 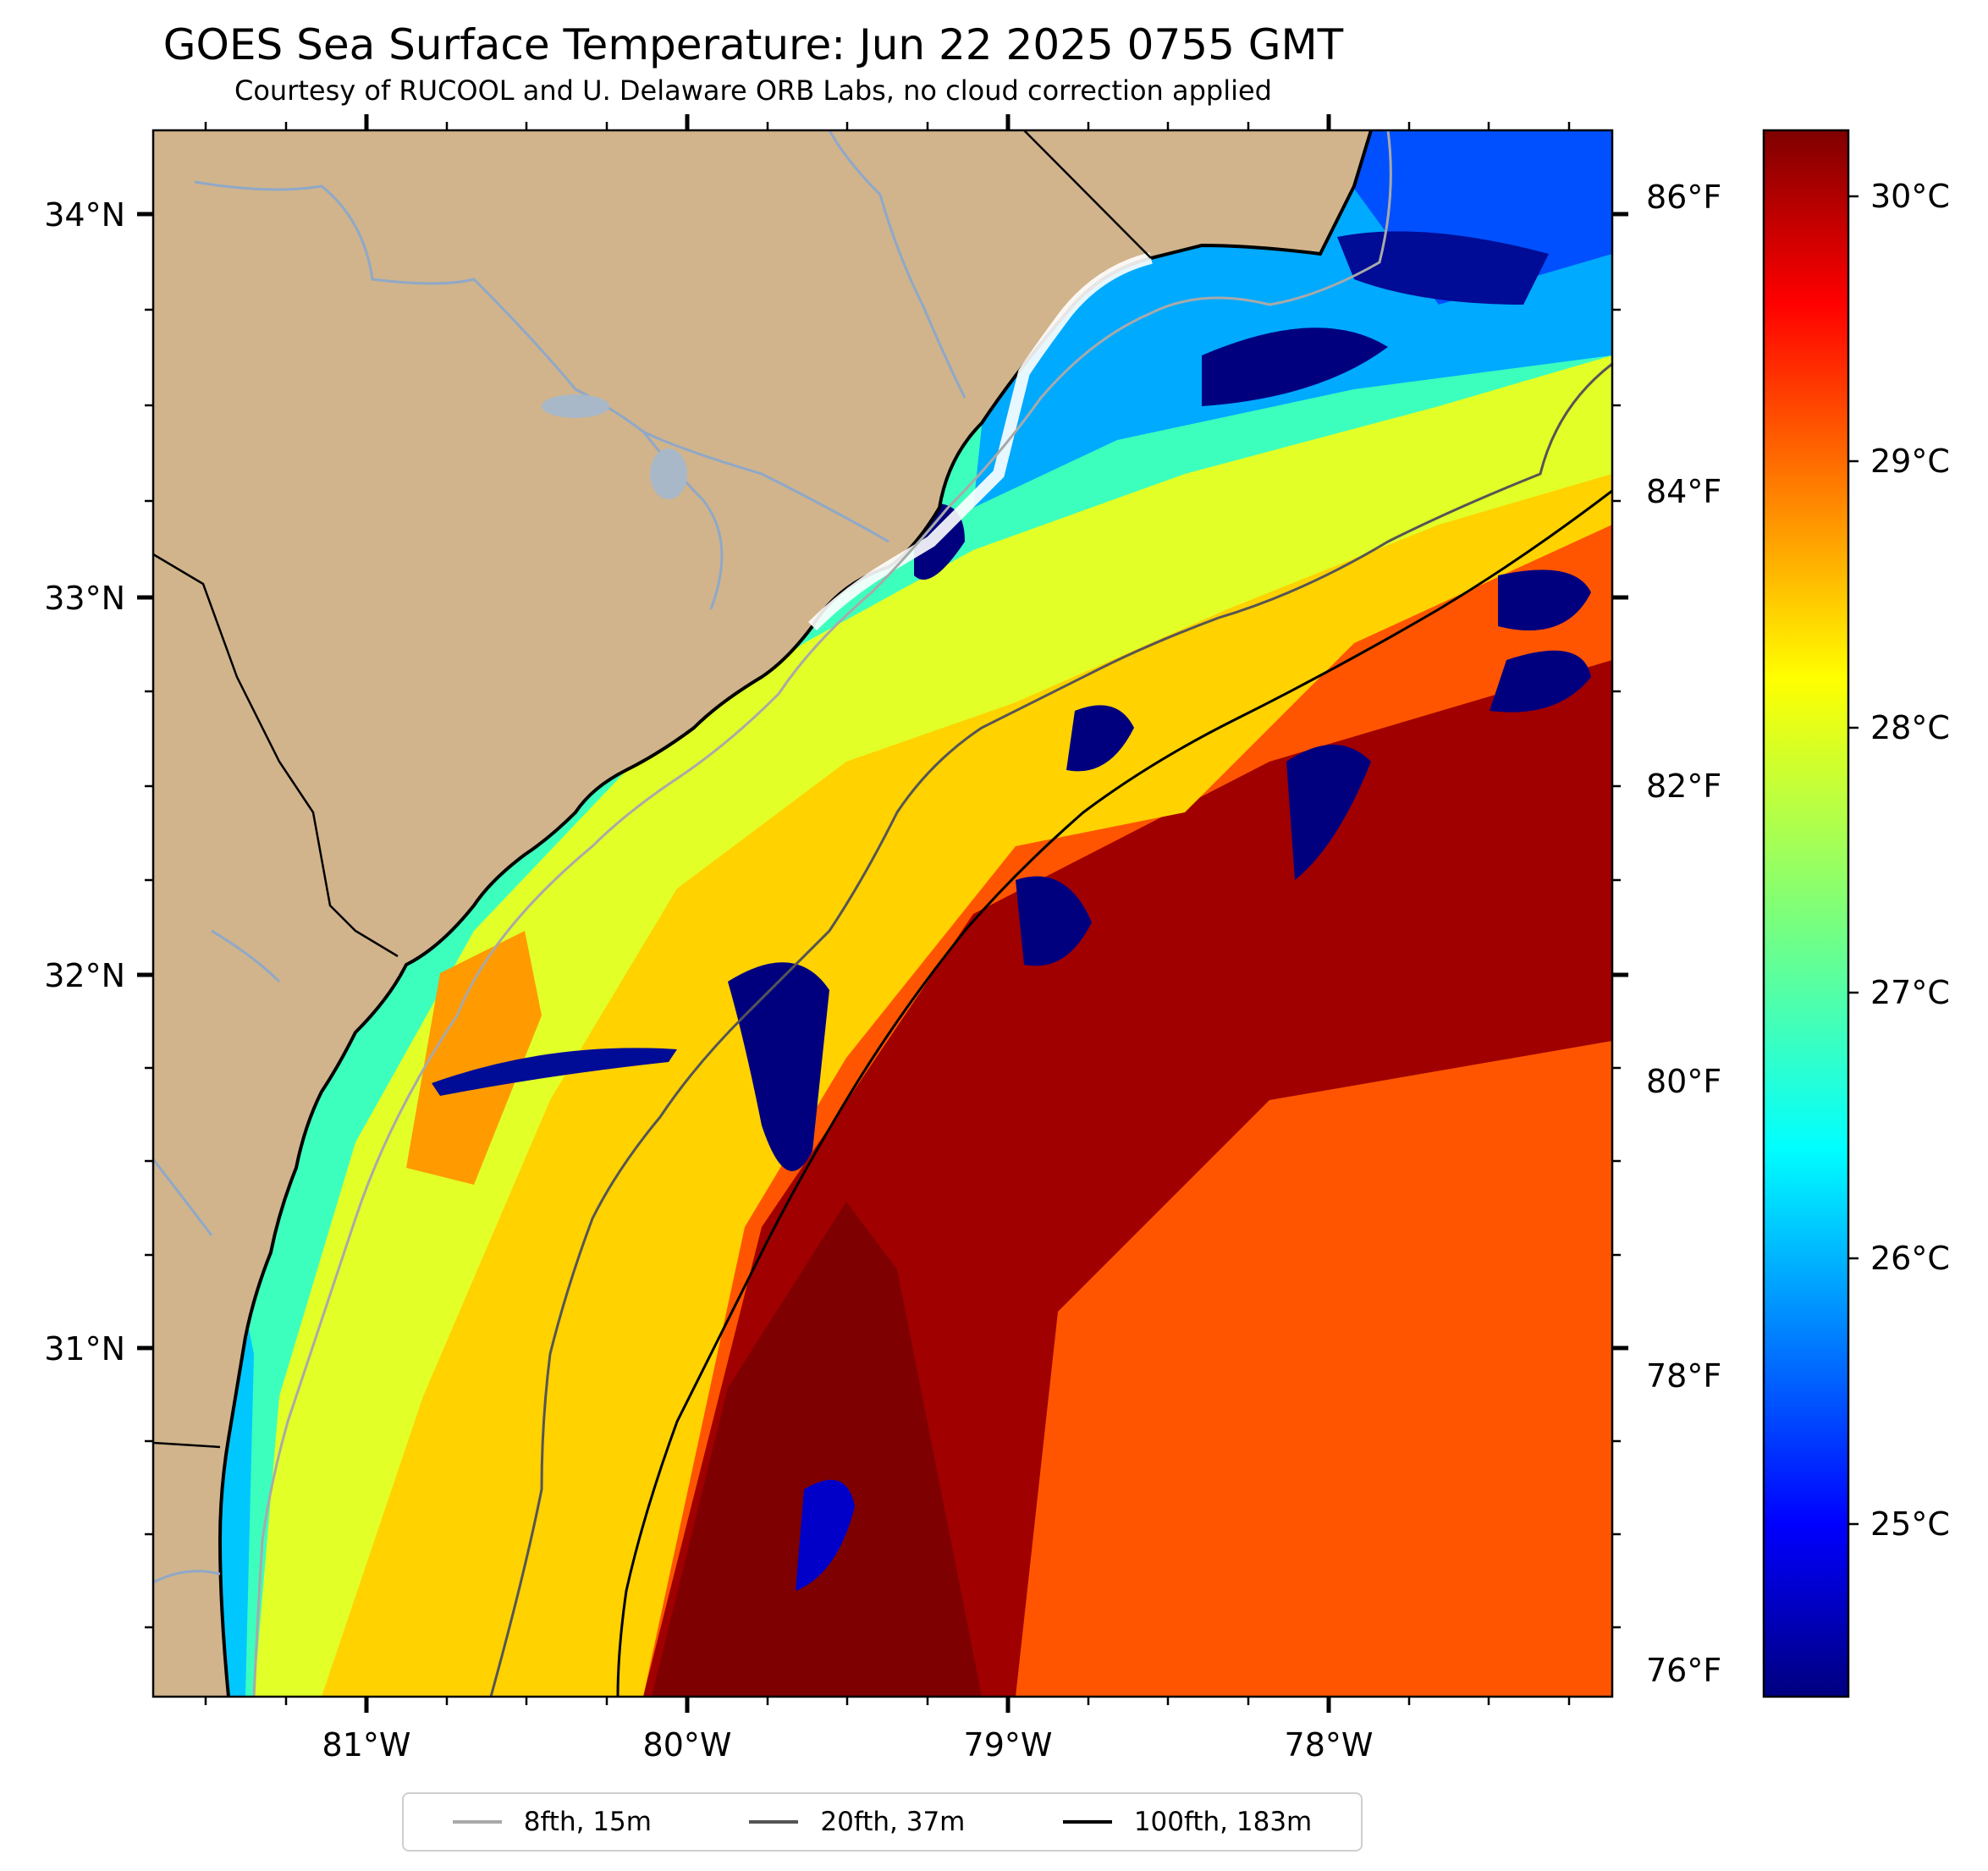 I want to click on state-border-sc-ga, so click(x=276, y=756).